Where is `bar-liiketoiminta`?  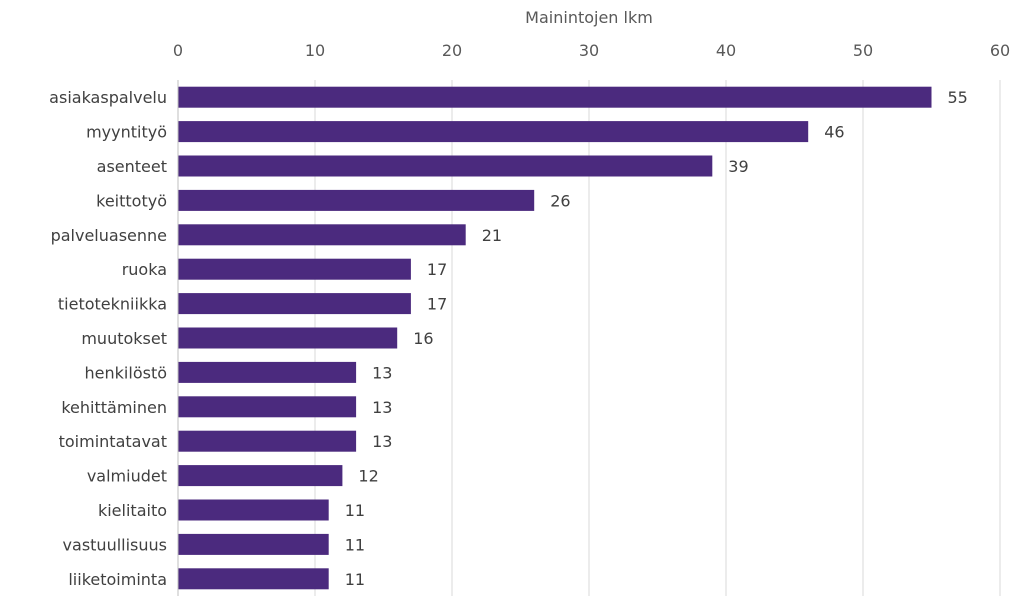 bar-liiketoiminta is located at coordinates (253, 579).